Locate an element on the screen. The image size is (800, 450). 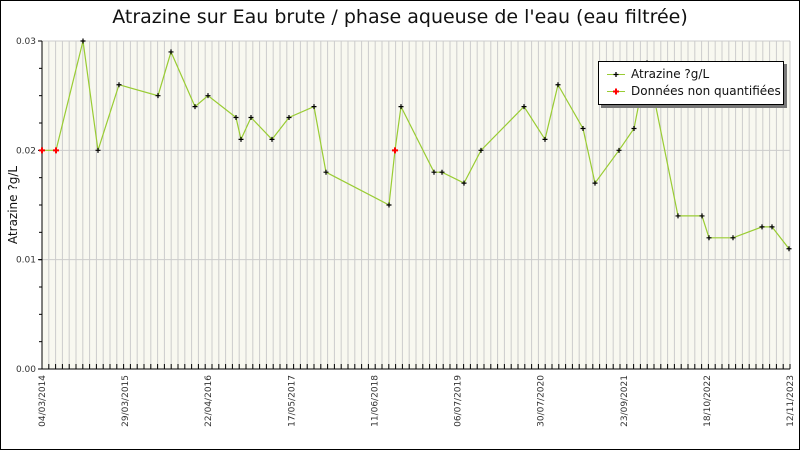
legend-red-plus-icon is located at coordinates (616, 91).